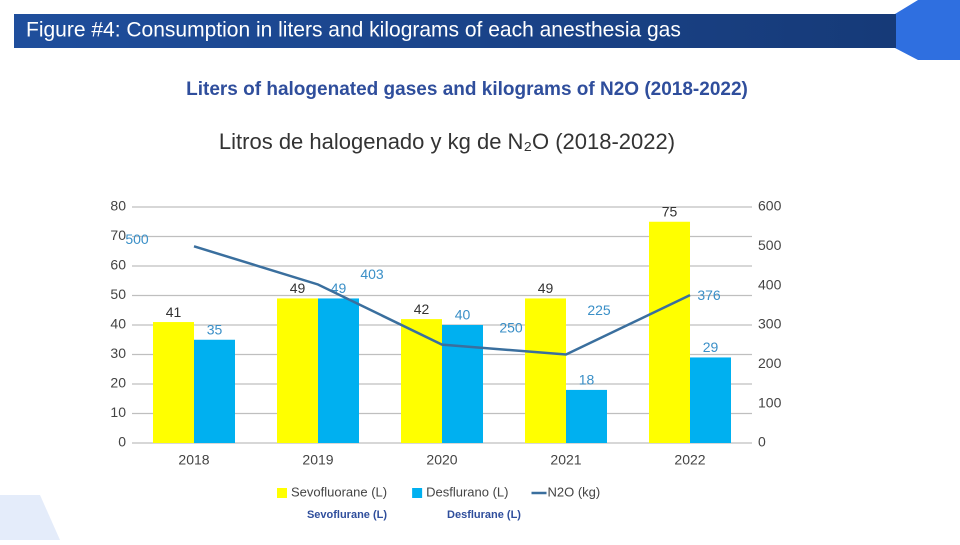  Describe the element at coordinates (372, 274) in the screenshot. I see `value-label: 403` at that location.